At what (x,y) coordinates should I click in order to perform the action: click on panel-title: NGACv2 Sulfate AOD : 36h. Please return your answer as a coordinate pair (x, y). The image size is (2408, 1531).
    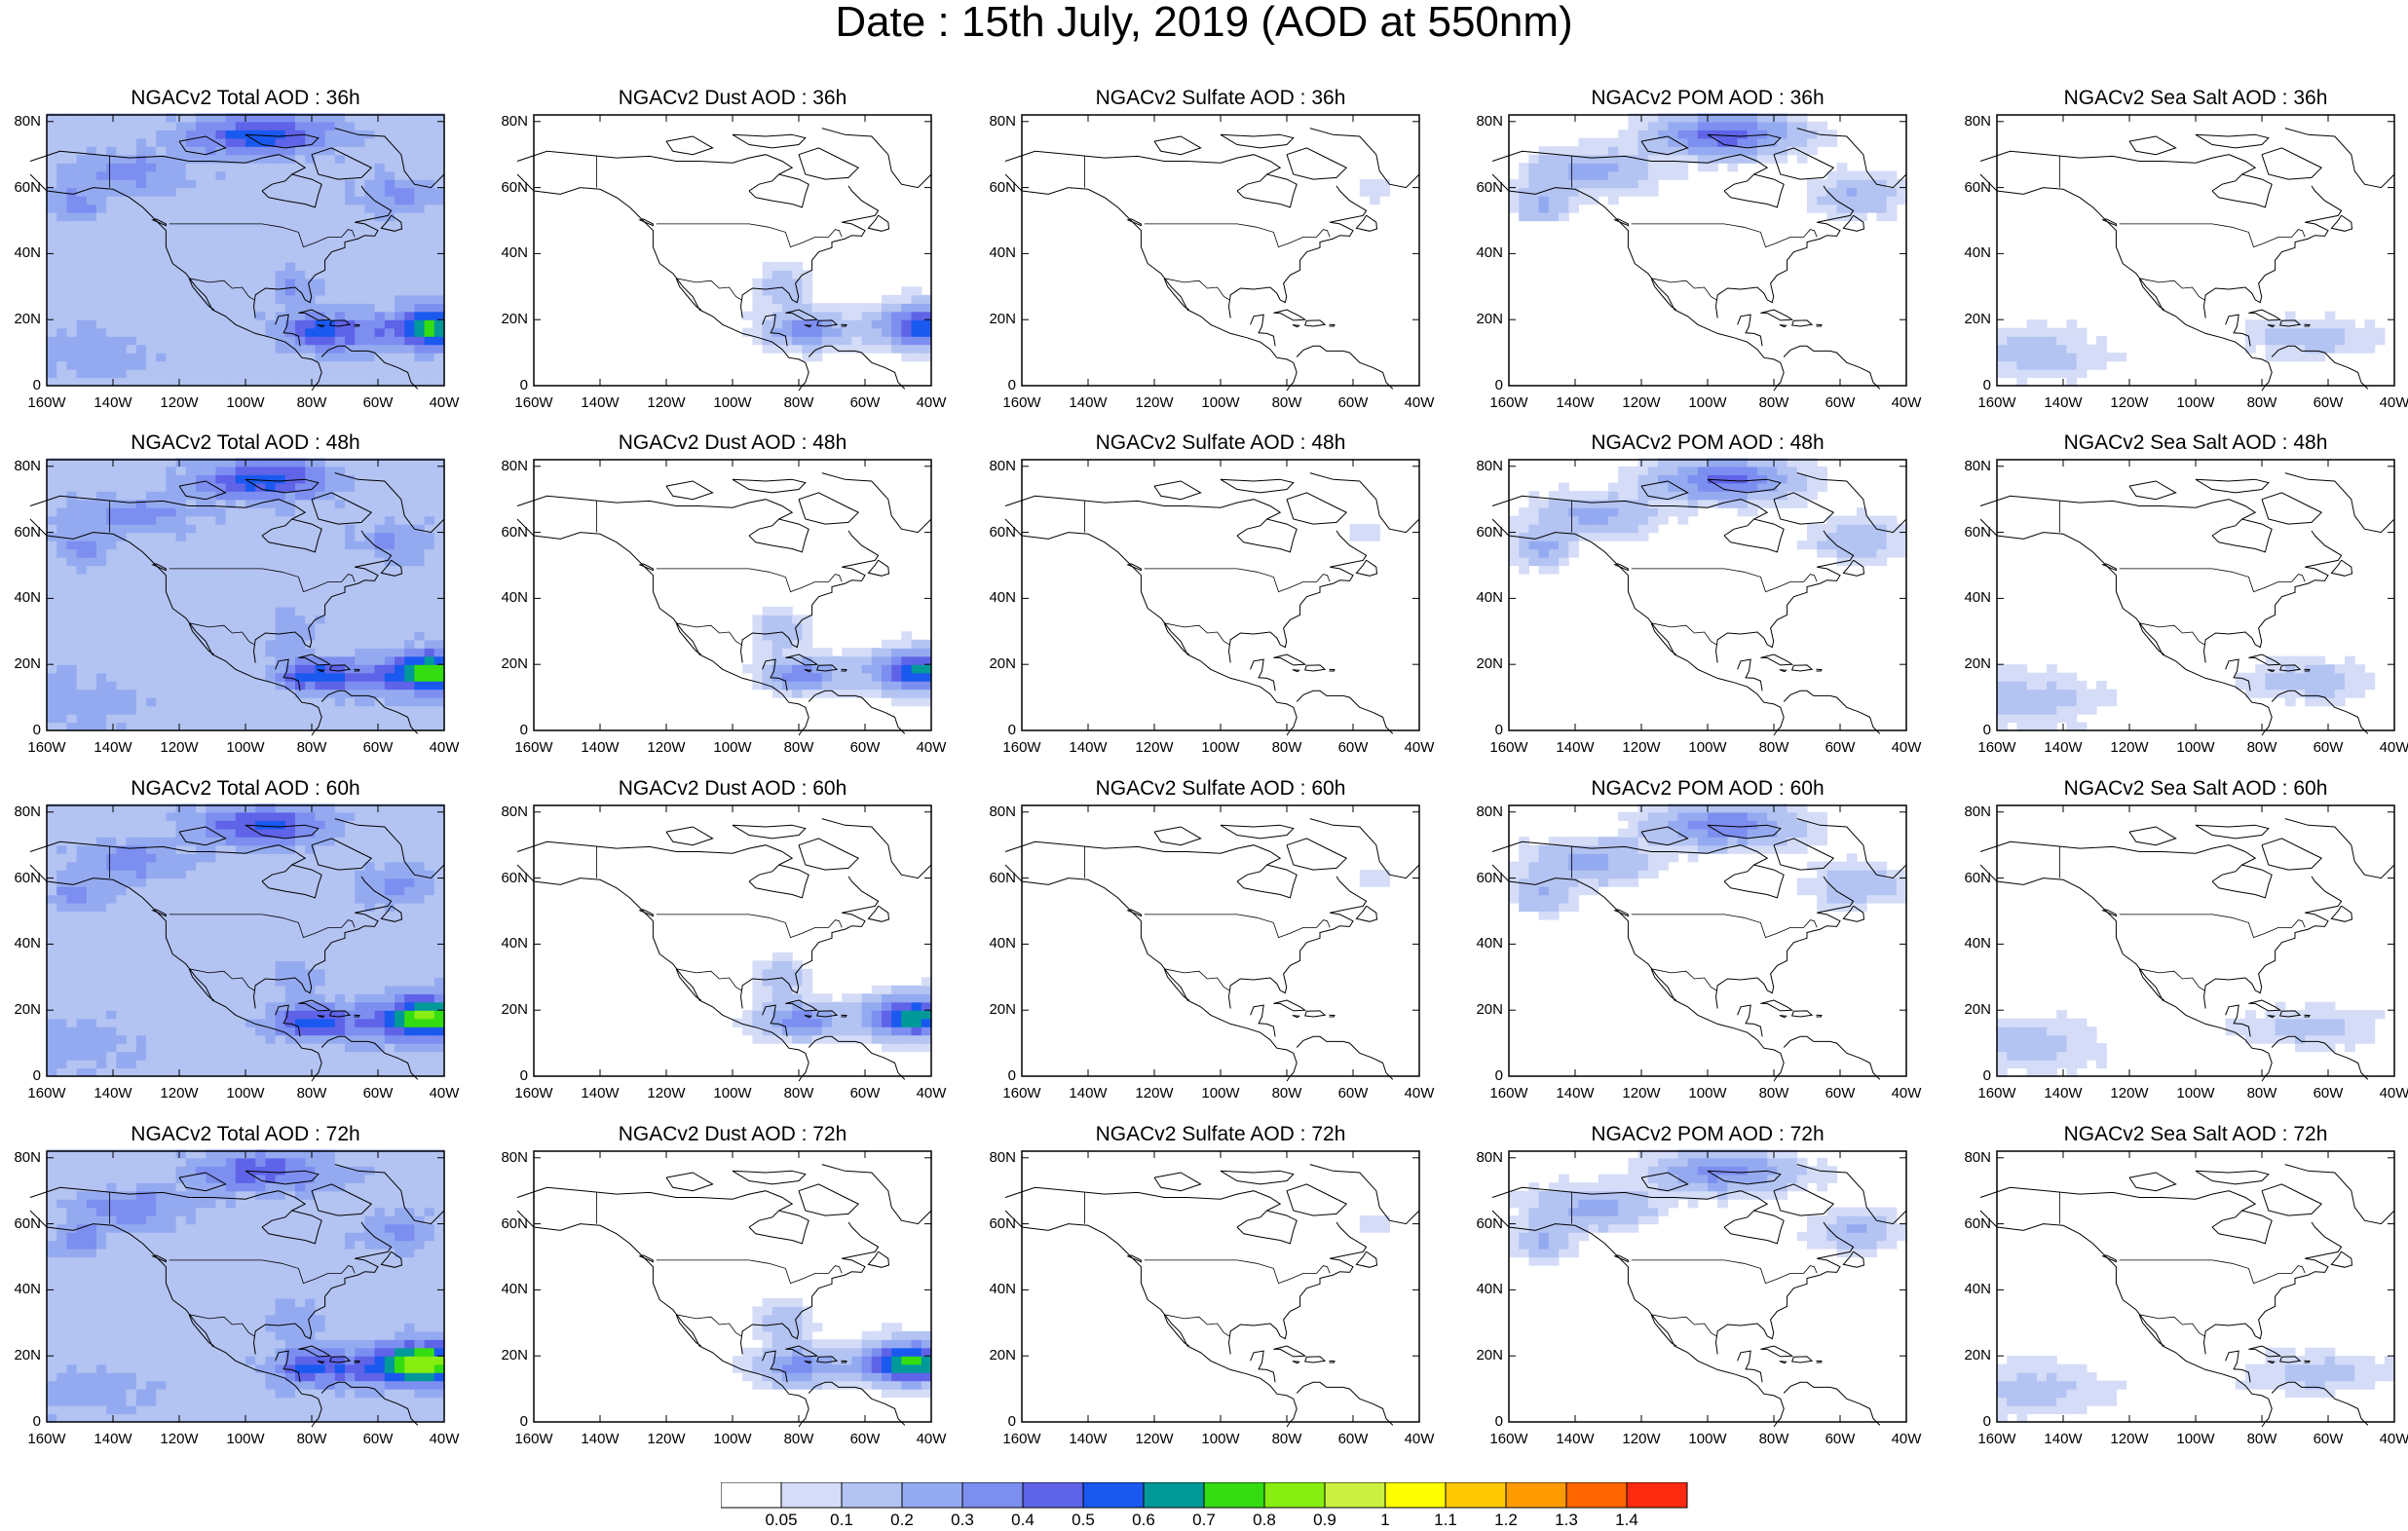
    Looking at the image, I should click on (1220, 98).